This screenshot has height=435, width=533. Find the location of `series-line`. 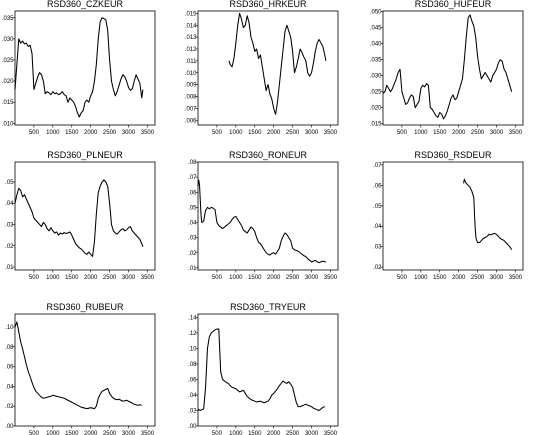

series-line is located at coordinates (261, 370).